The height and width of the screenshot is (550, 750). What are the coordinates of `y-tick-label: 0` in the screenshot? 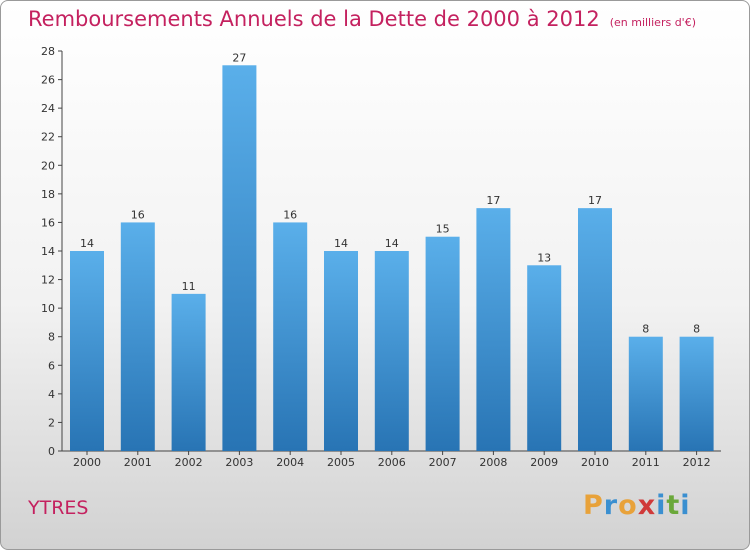 It's located at (51, 451).